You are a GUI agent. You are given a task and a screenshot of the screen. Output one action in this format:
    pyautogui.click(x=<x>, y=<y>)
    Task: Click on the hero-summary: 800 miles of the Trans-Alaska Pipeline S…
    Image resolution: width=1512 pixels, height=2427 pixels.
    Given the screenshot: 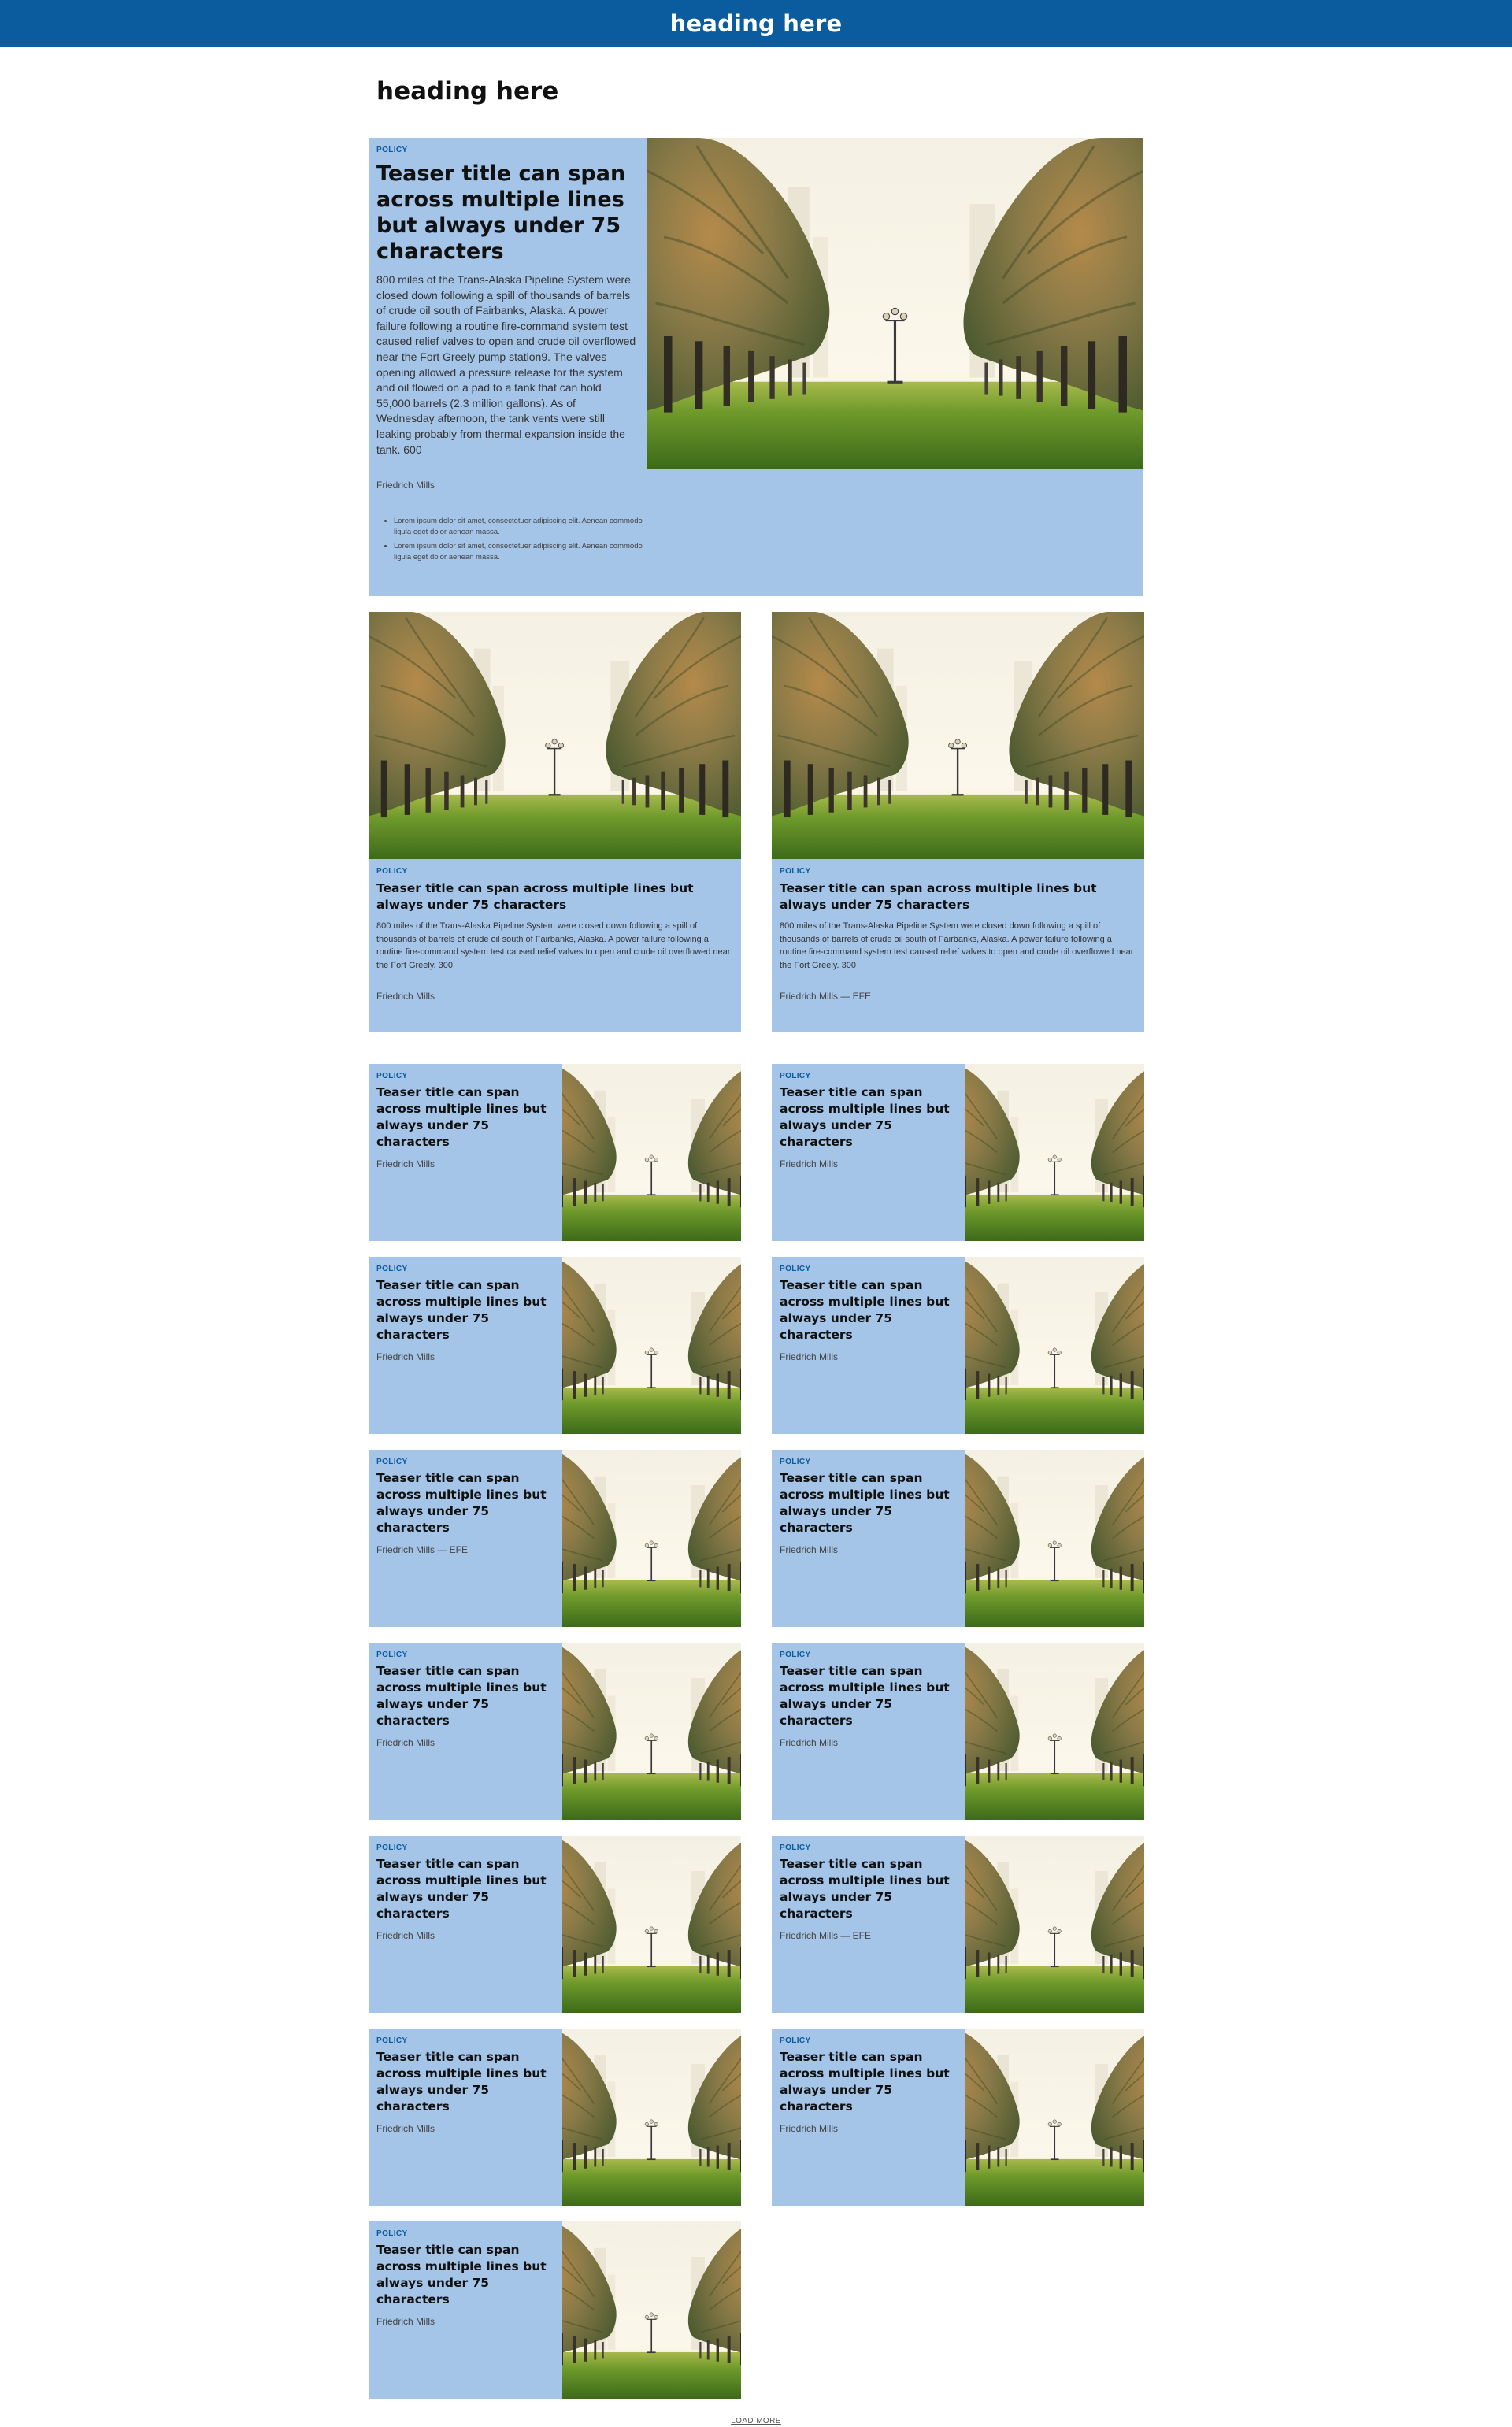 What is the action you would take?
    pyautogui.click(x=506, y=364)
    